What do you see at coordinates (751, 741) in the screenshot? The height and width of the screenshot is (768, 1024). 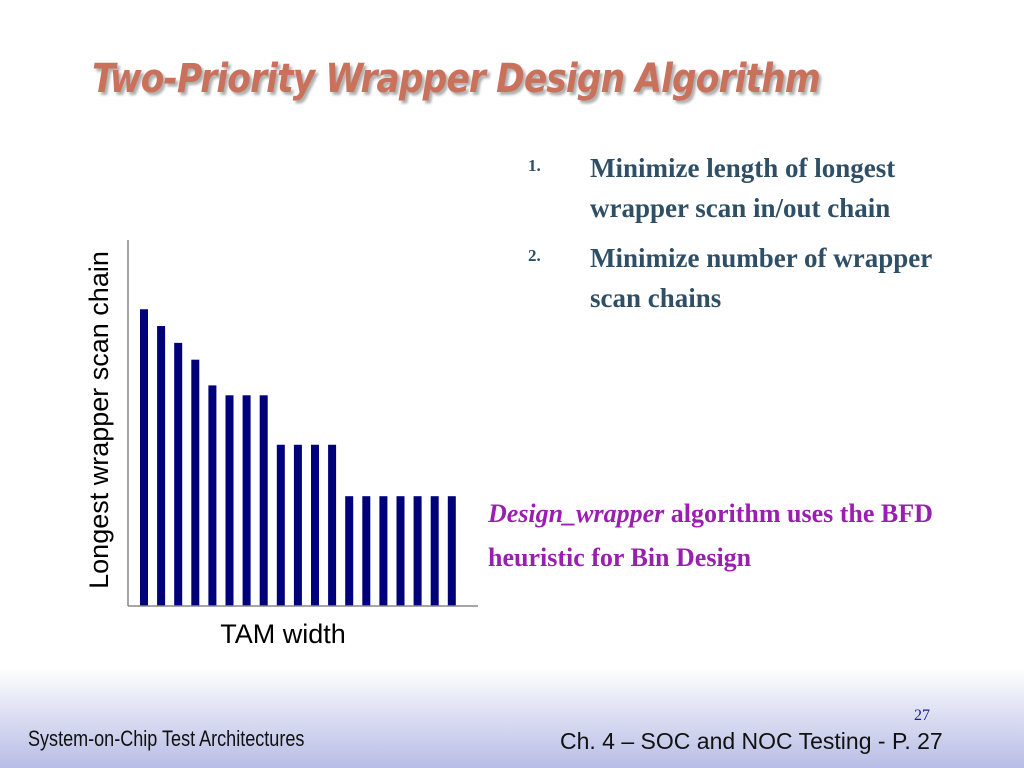 I see `footer-chapter: Ch. 4 – SOC and NOC Testing - P. 27` at bounding box center [751, 741].